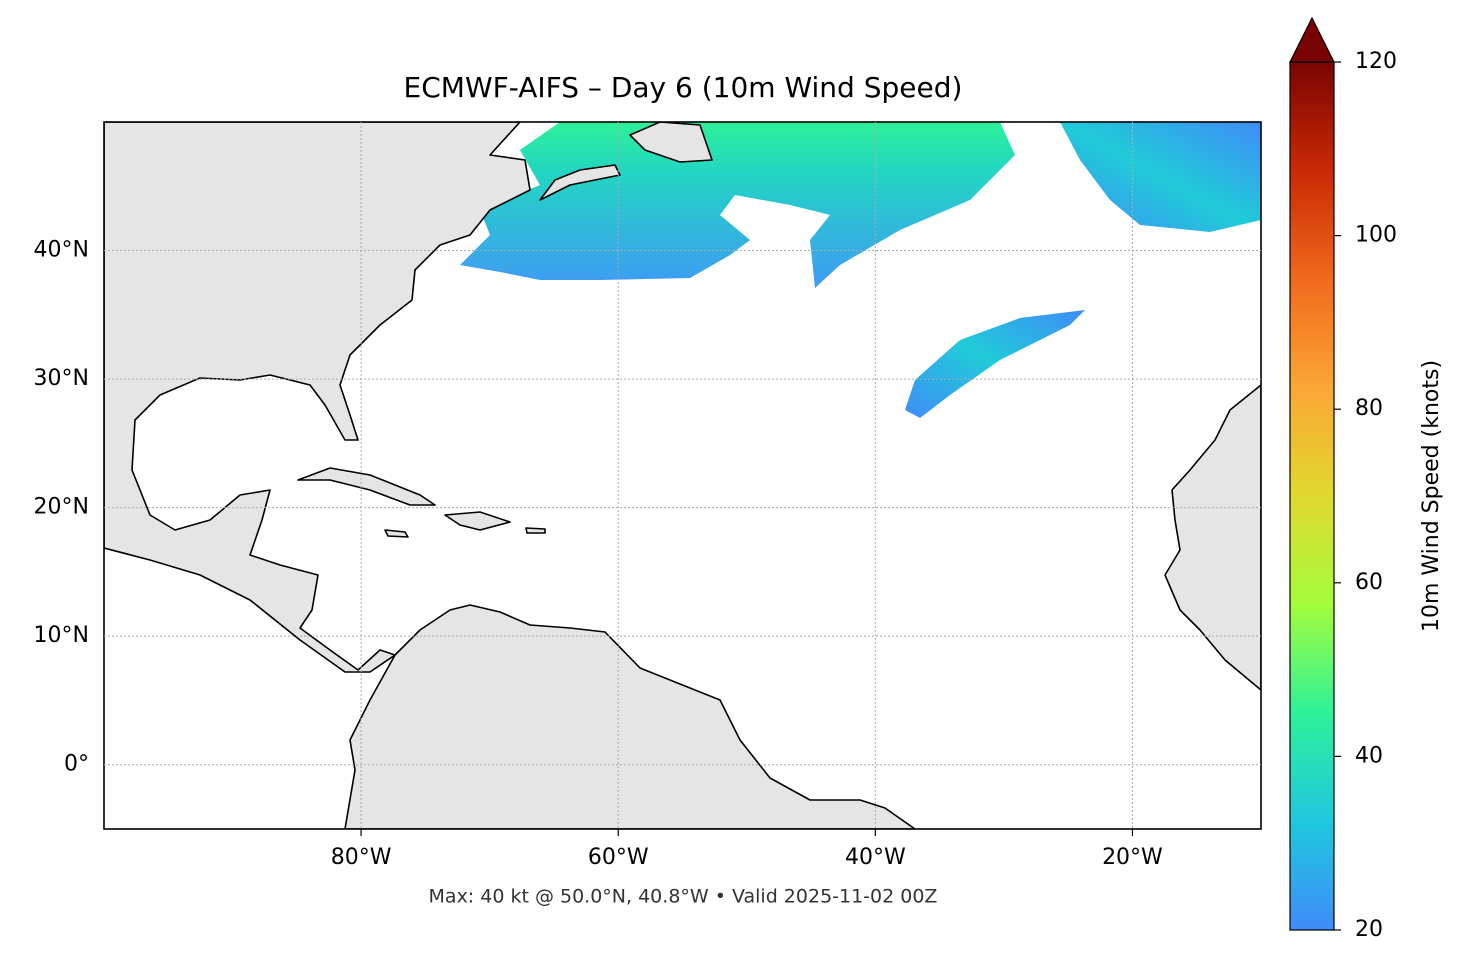  I want to click on colorbar-tick-label: 60, so click(1369, 582).